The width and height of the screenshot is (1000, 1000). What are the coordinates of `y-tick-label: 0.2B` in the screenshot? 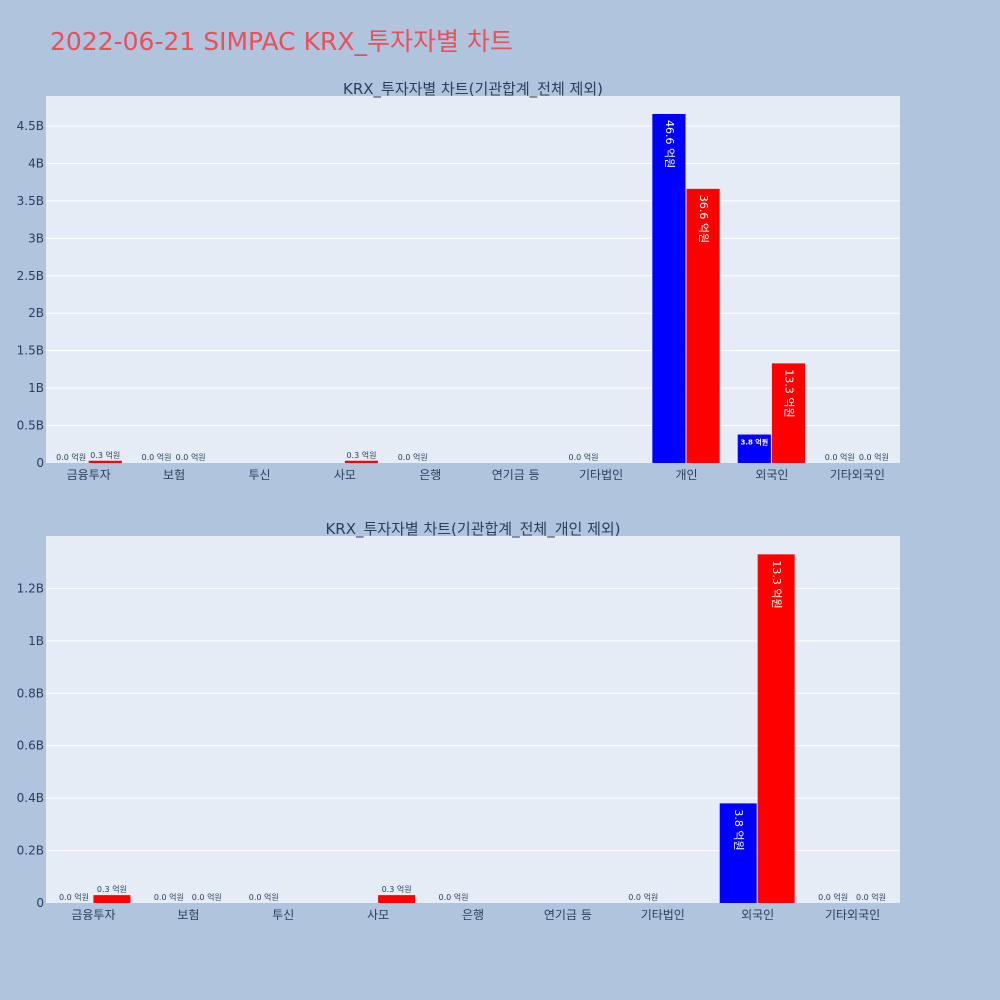 It's located at (30, 851).